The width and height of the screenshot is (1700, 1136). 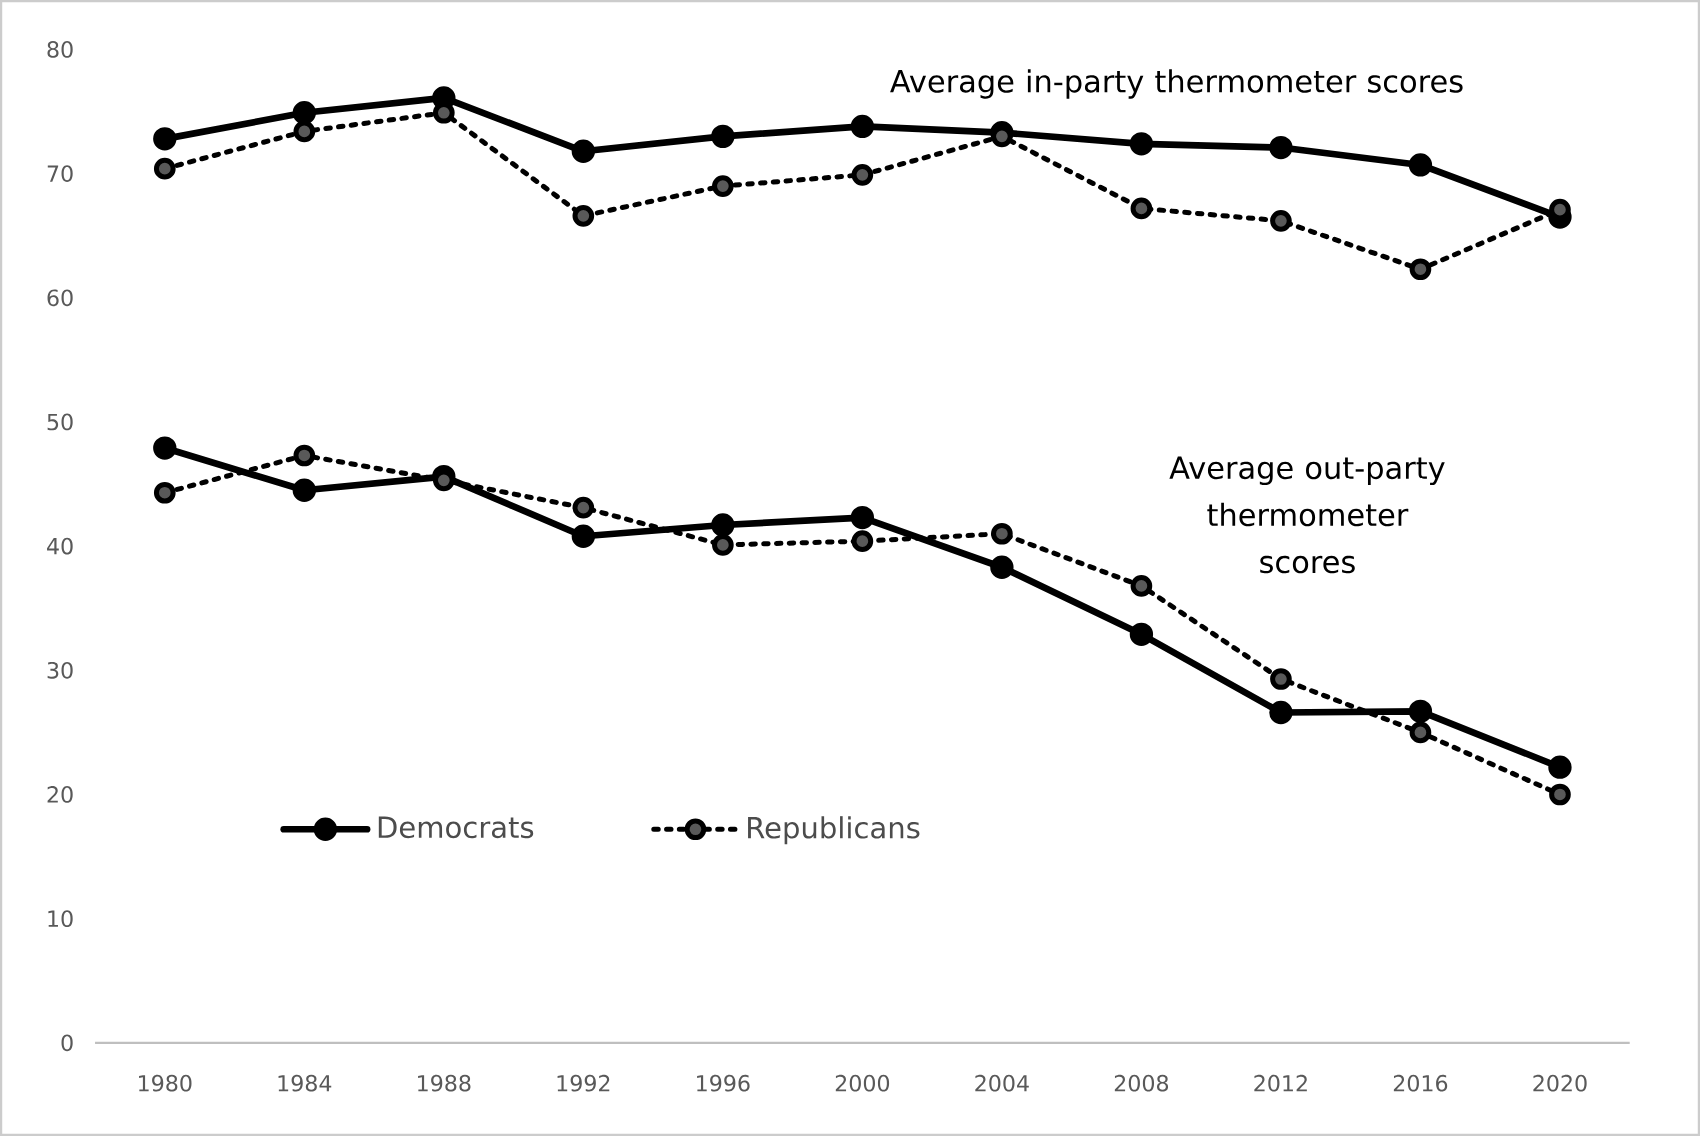 What do you see at coordinates (60, 919) in the screenshot?
I see `y-tick-label: 10` at bounding box center [60, 919].